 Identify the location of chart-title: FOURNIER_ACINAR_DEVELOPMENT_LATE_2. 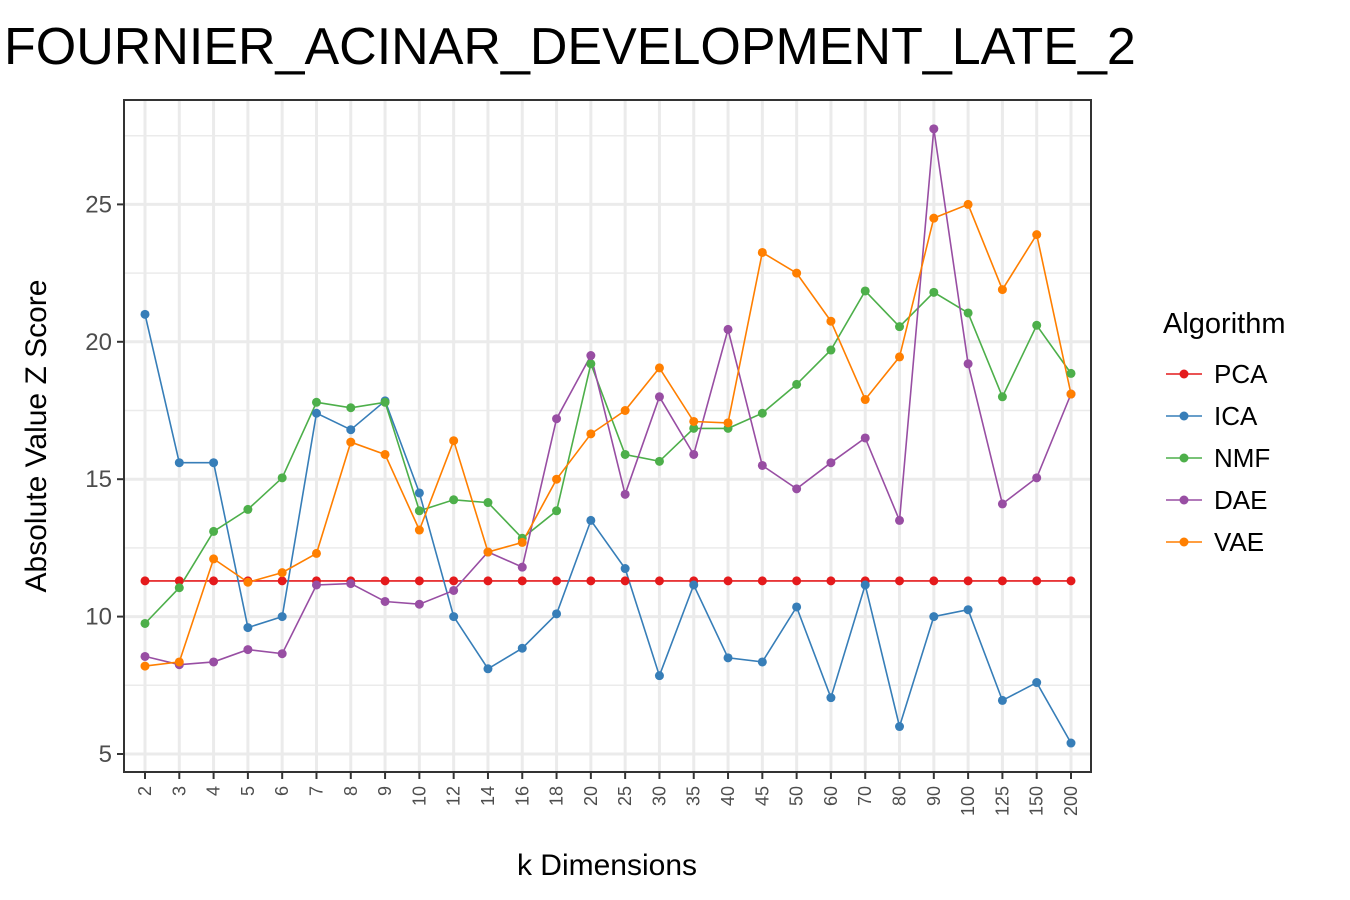
(570, 47).